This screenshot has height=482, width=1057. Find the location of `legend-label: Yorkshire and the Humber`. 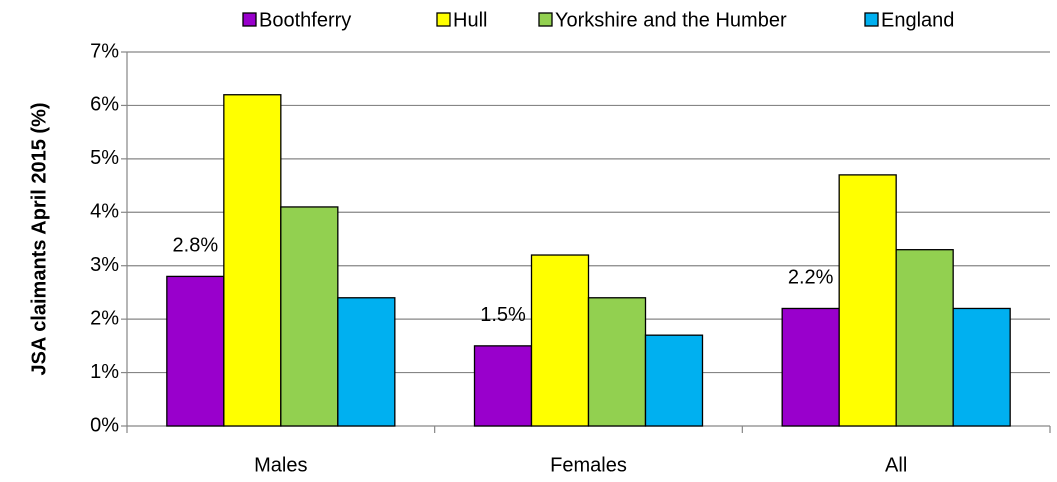

legend-label: Yorkshire and the Humber is located at coordinates (671, 20).